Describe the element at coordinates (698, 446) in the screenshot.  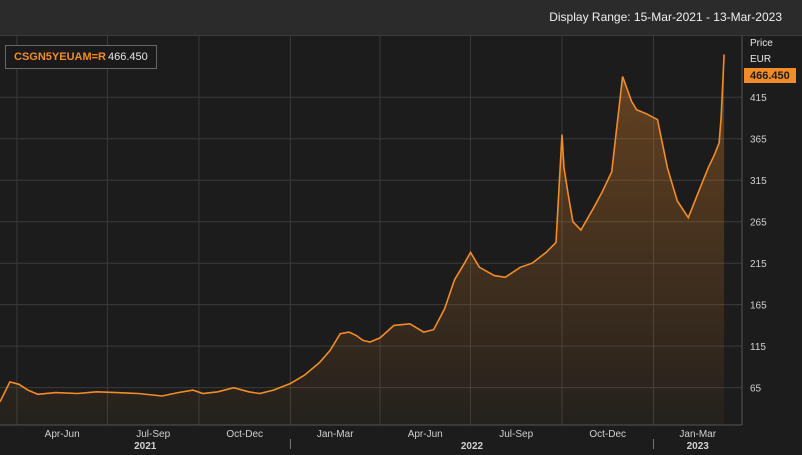
I see `x-year-label: 2023` at that location.